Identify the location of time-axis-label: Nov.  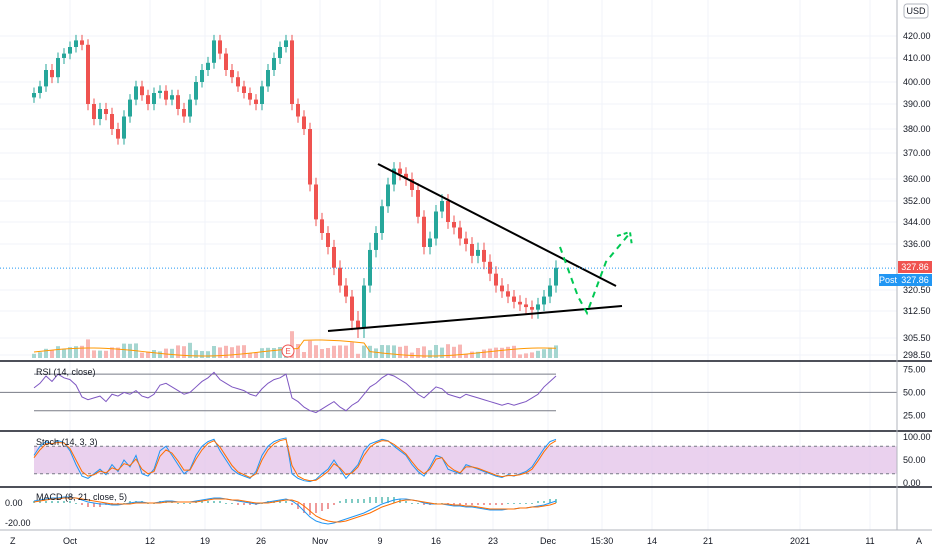
(320, 541).